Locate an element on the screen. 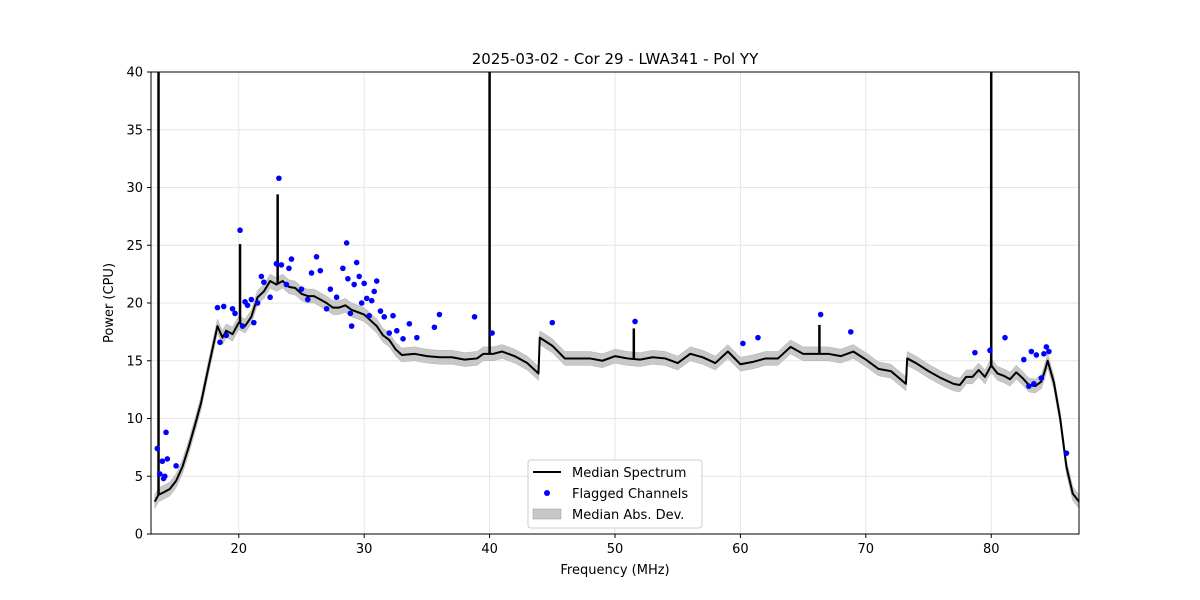 The height and width of the screenshot is (600, 1200). y-tick-label: 35 is located at coordinates (134, 130).